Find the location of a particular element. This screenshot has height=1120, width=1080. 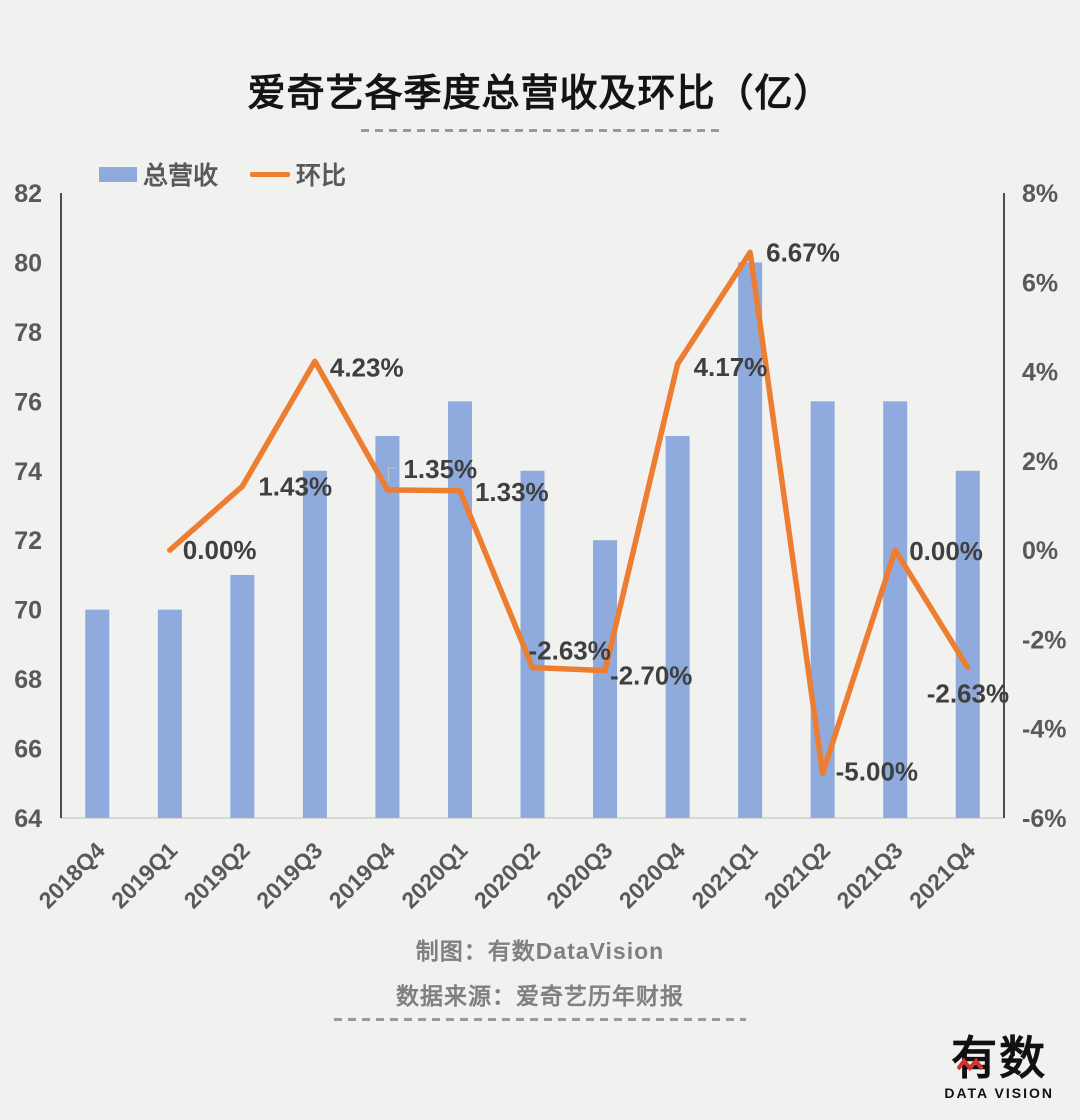

logo-text: 有数 is located at coordinates (999, 1058).